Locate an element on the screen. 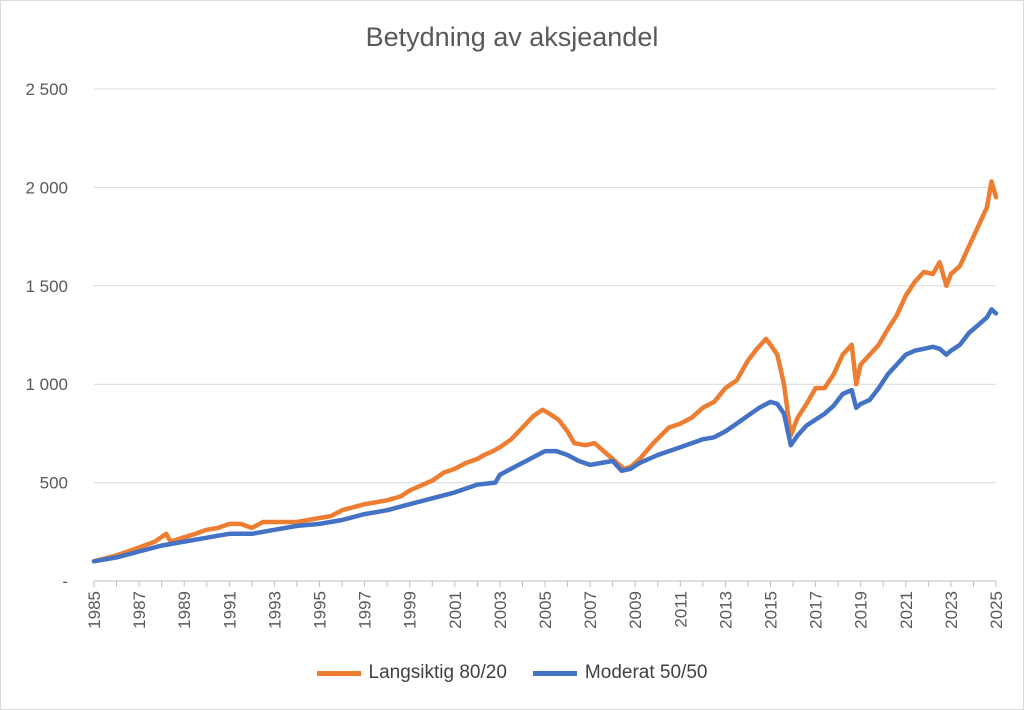  x-tick-label: 2025 is located at coordinates (996, 610).